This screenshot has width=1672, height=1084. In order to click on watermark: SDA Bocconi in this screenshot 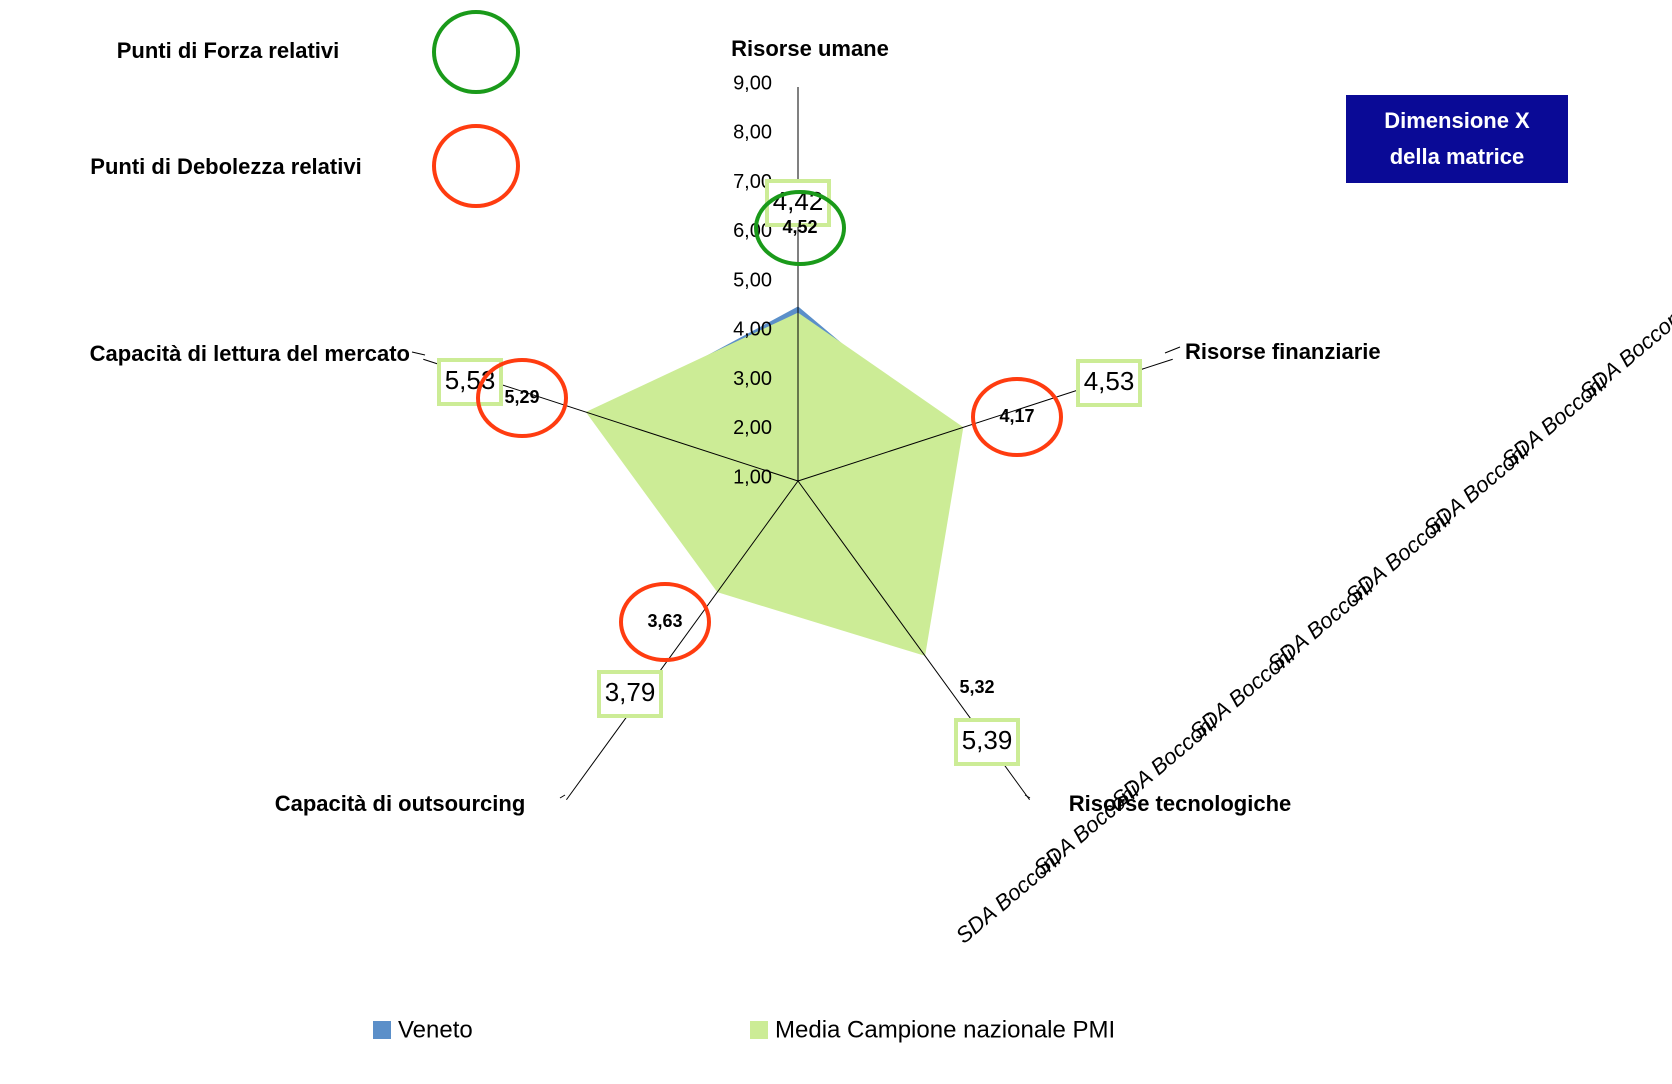, I will do `click(1623, 353)`.